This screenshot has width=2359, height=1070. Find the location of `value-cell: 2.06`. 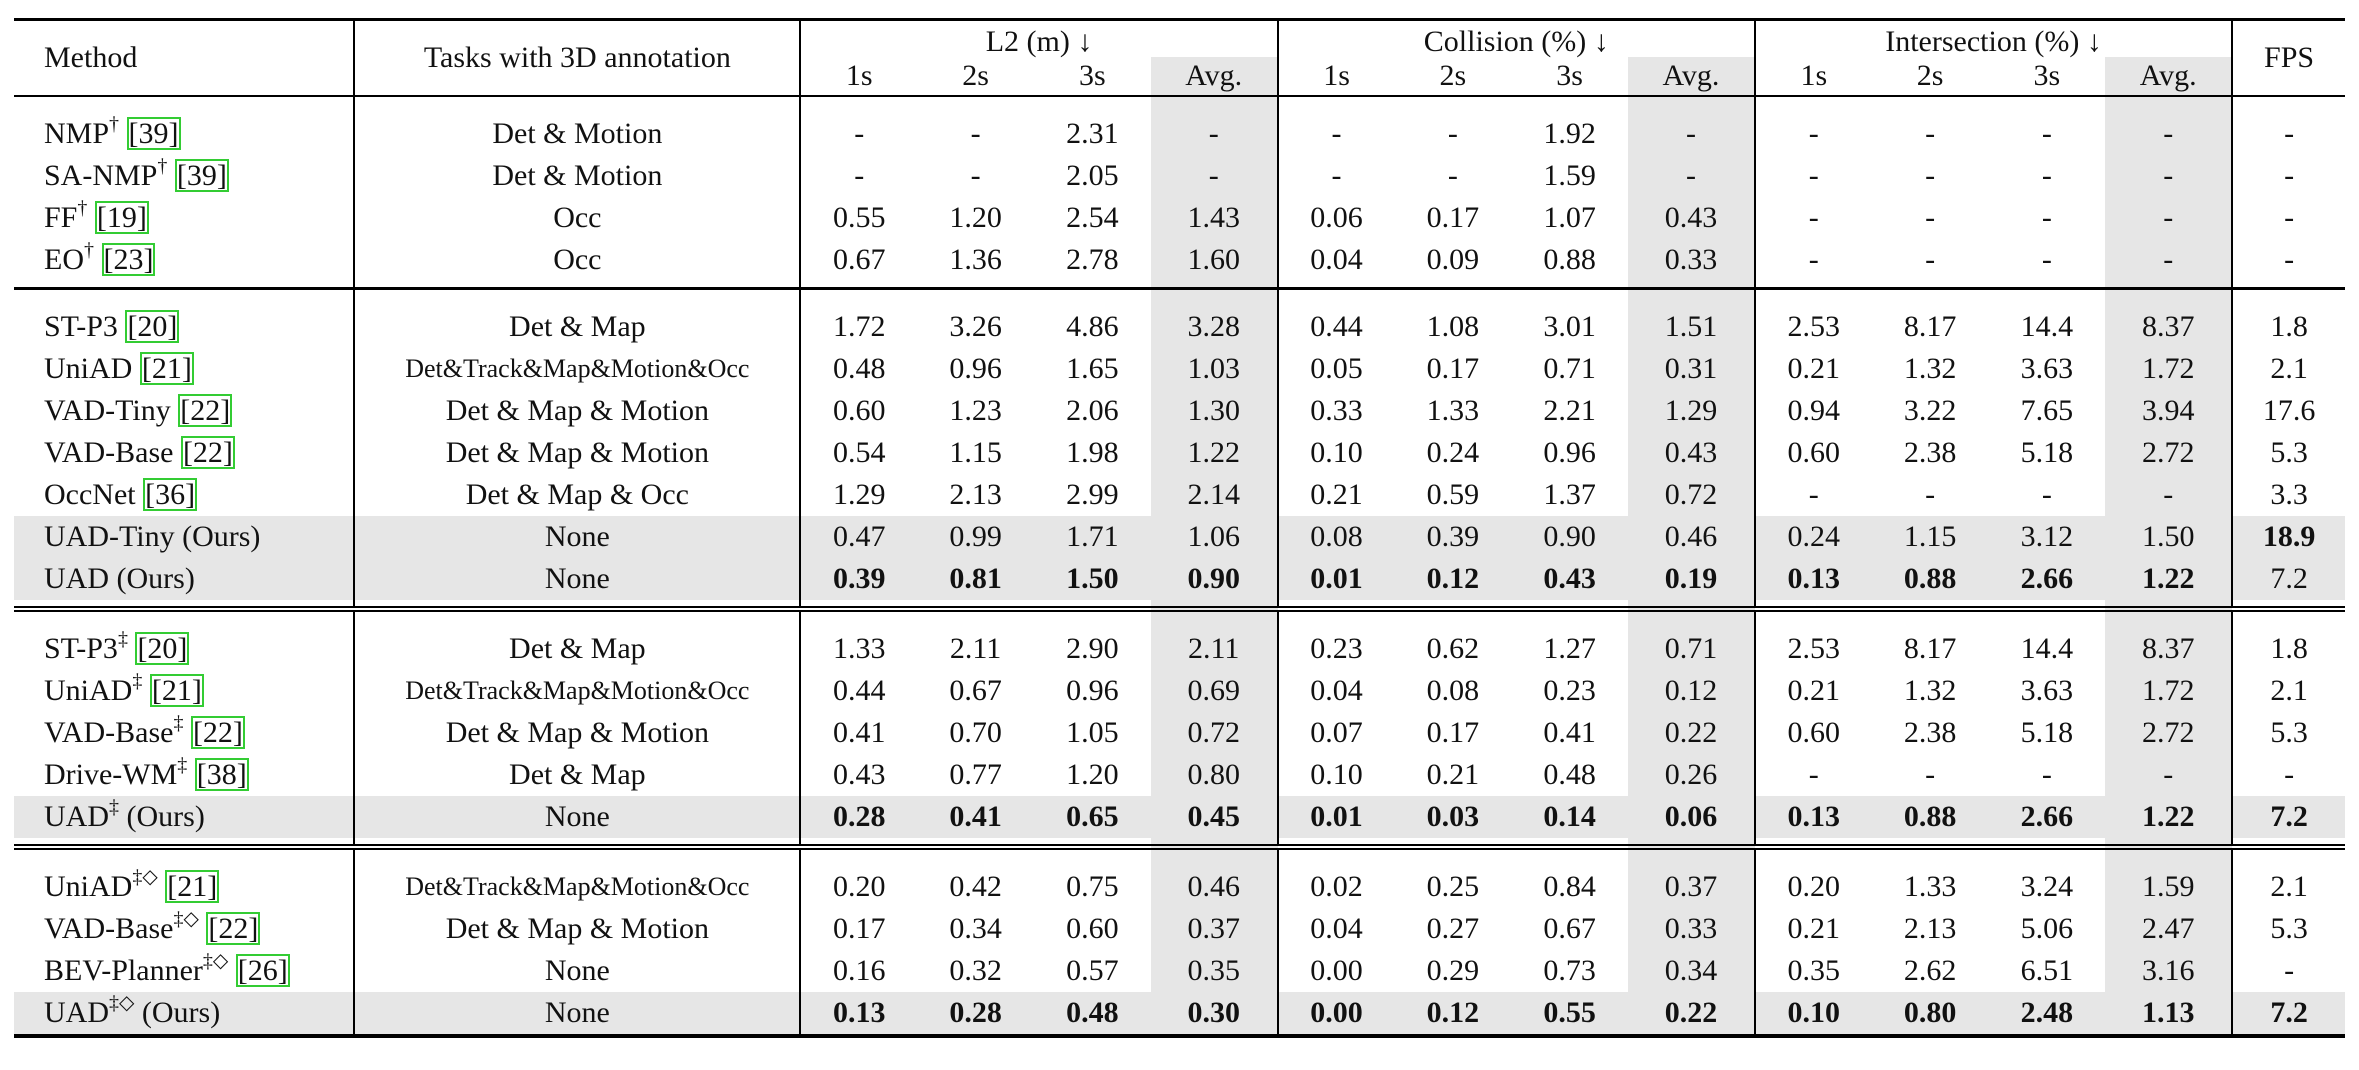

value-cell: 2.06 is located at coordinates (1092, 410).